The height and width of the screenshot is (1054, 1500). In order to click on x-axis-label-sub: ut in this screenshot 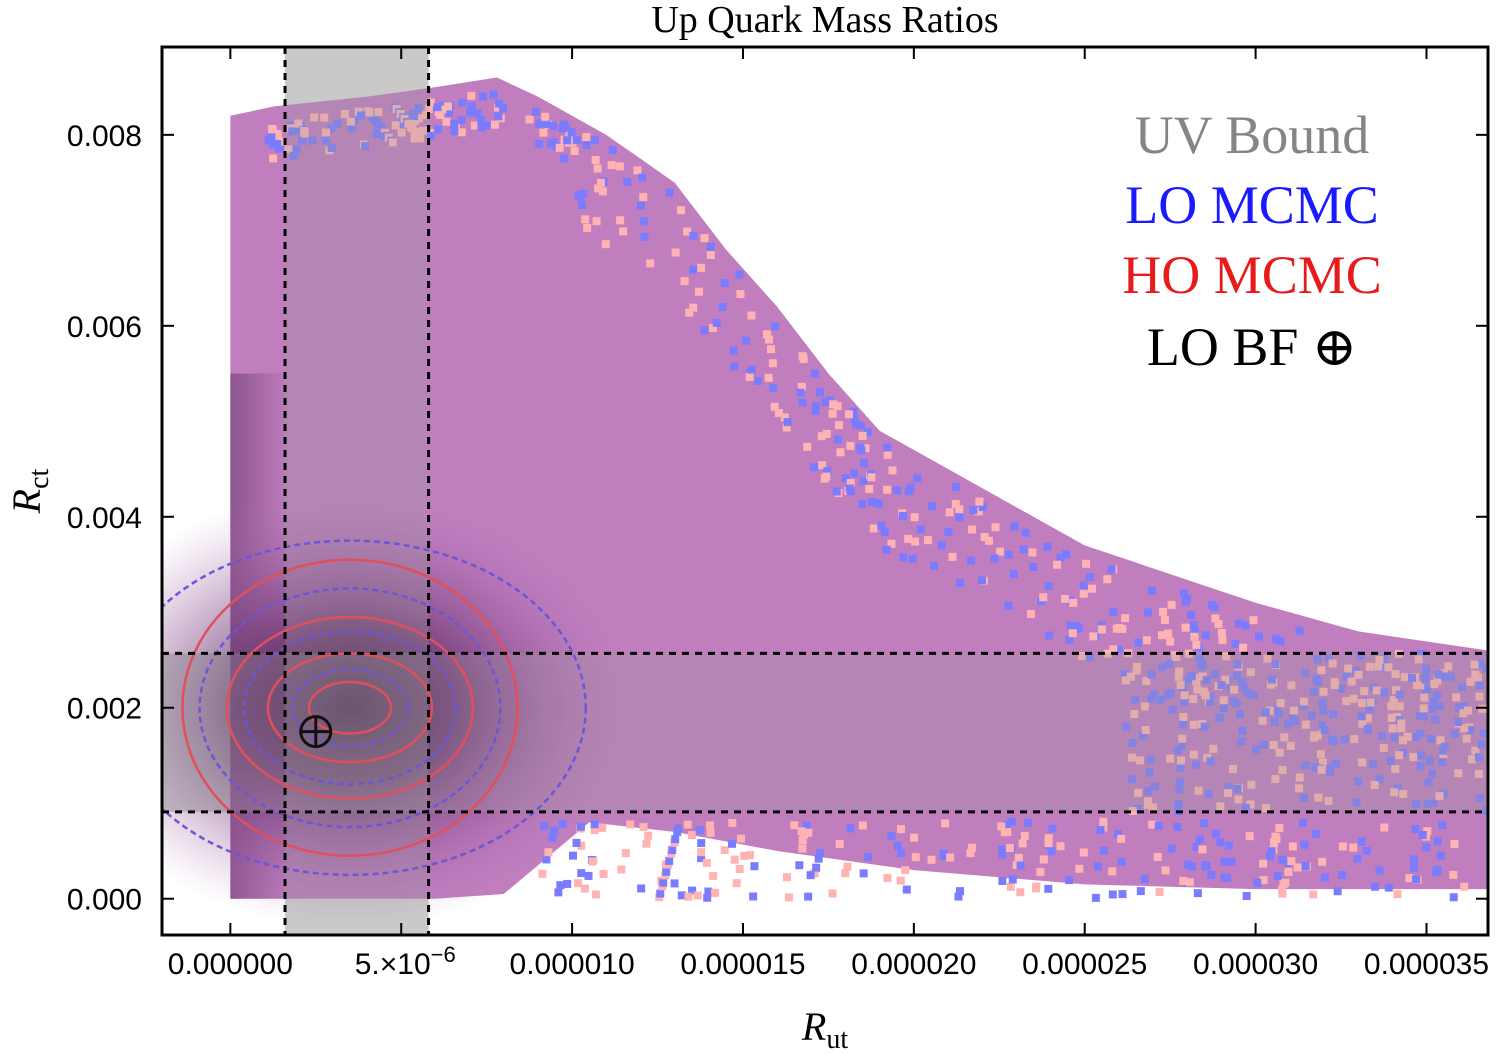, I will do `click(837, 1039)`.